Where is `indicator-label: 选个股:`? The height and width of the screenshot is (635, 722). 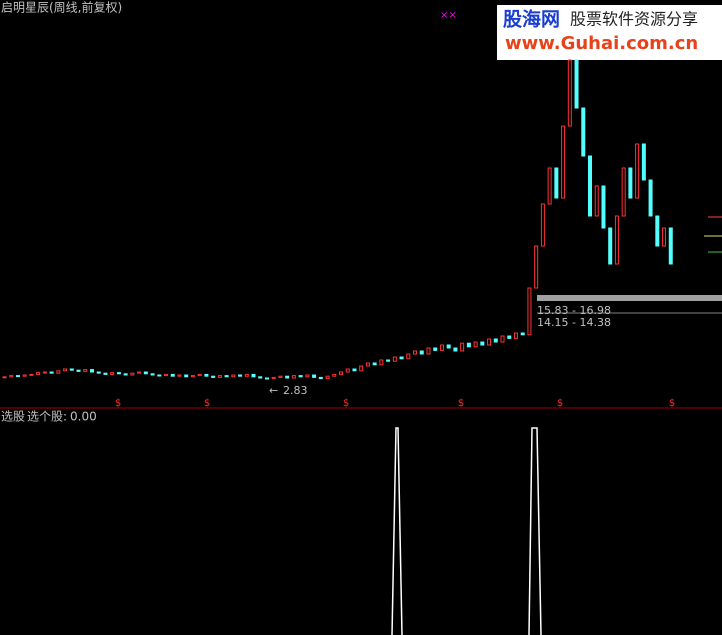 indicator-label: 选个股: is located at coordinates (47, 417).